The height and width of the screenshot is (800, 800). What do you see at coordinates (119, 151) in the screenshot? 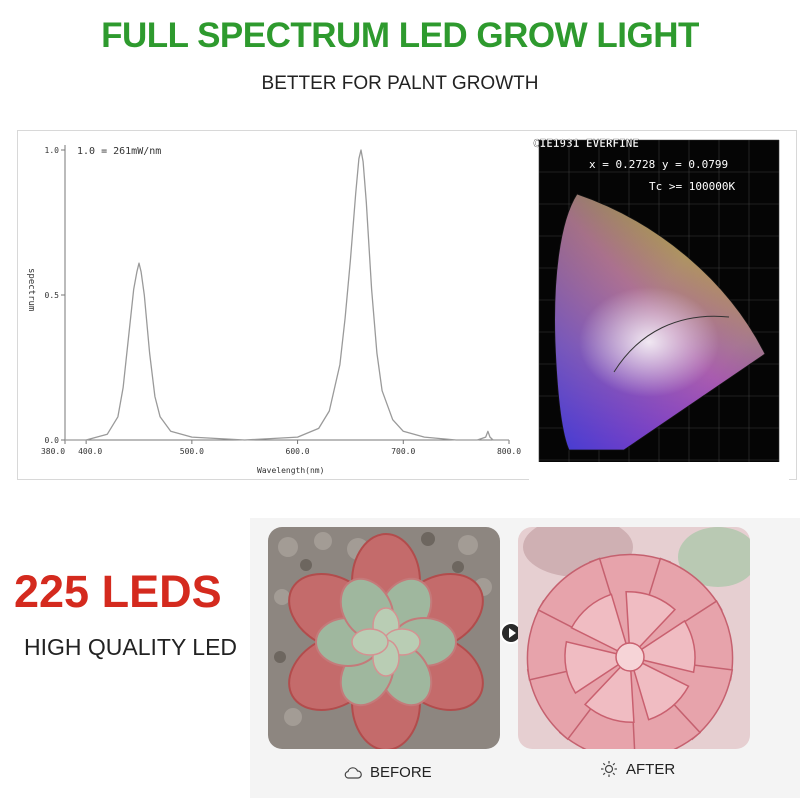
I see `chart-scale-note: 1.0 = 261mW/nm` at bounding box center [119, 151].